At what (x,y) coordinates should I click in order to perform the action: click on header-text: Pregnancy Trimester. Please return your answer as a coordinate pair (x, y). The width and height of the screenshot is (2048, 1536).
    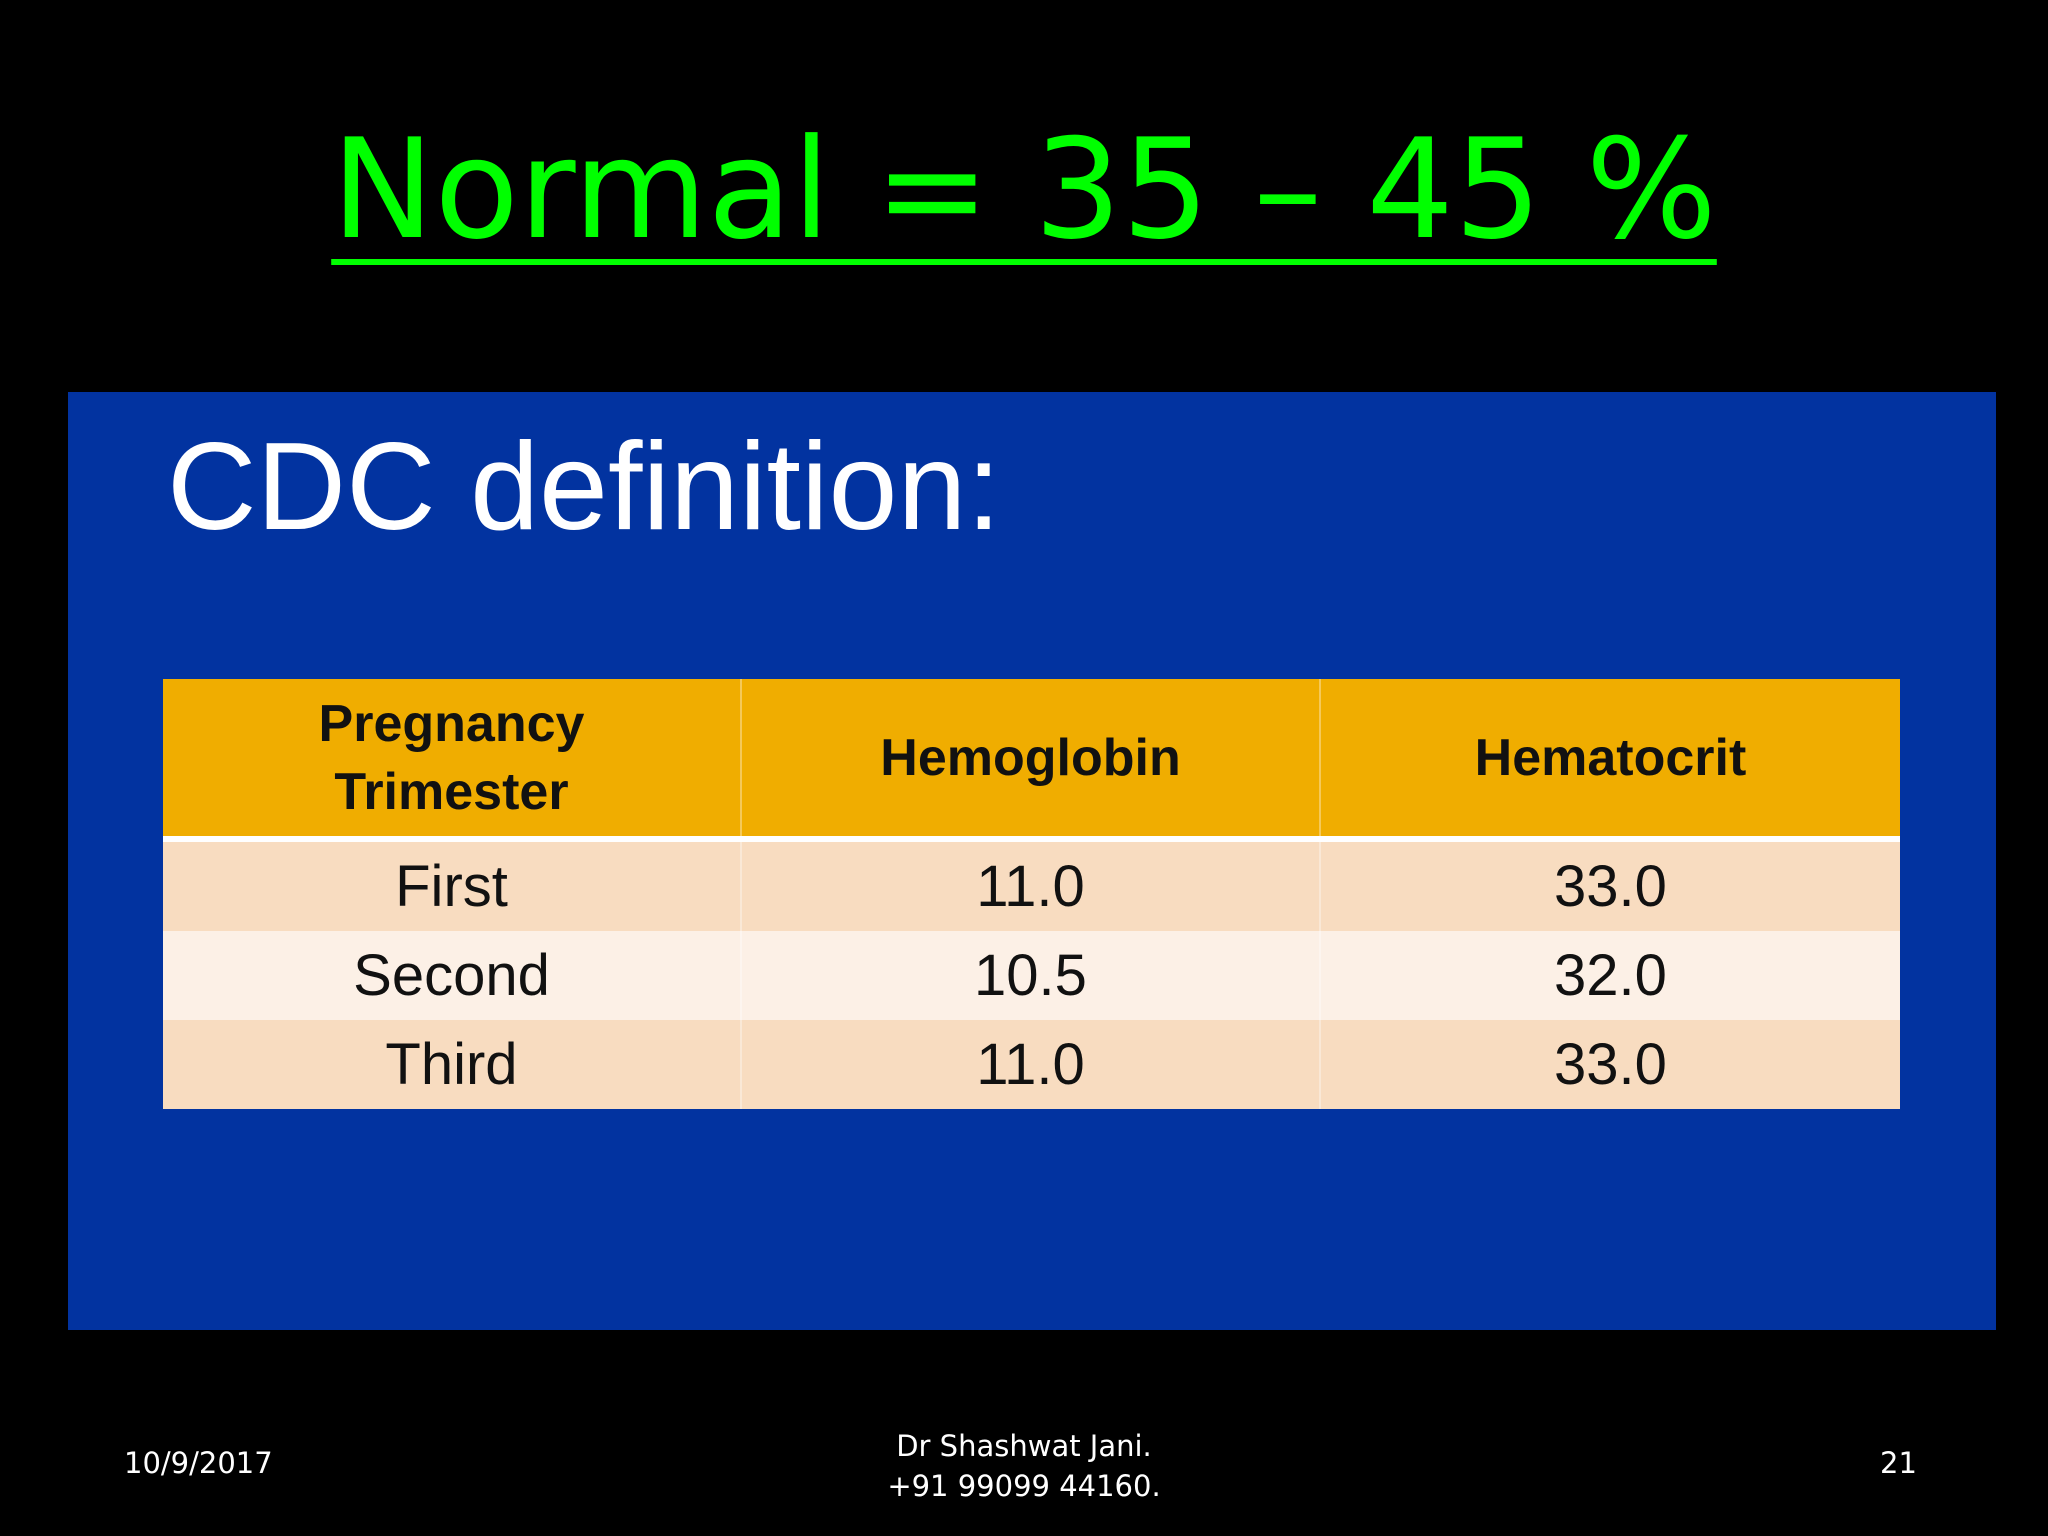
    Looking at the image, I should click on (451, 757).